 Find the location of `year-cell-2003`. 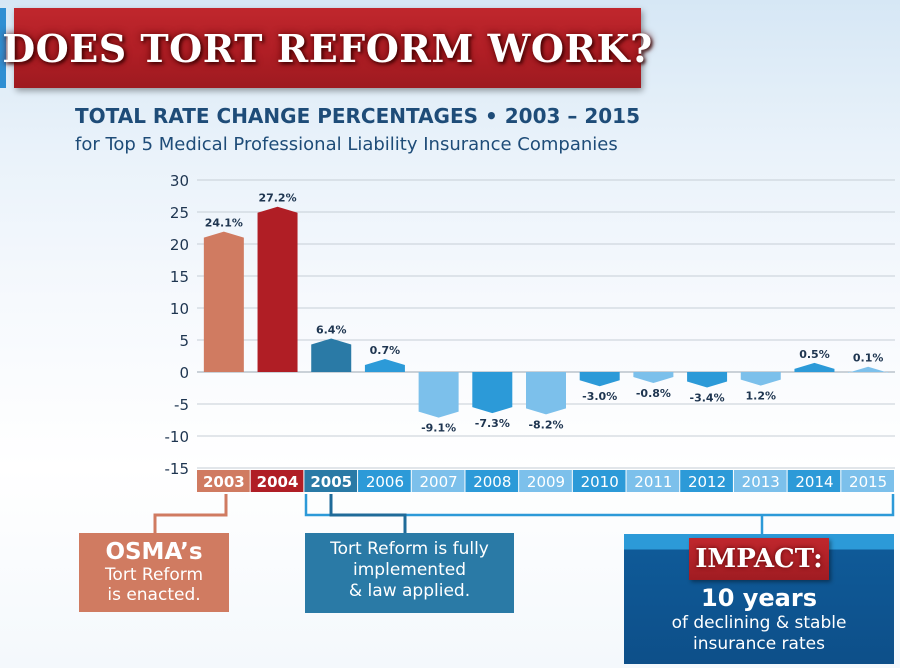

year-cell-2003 is located at coordinates (223, 481).